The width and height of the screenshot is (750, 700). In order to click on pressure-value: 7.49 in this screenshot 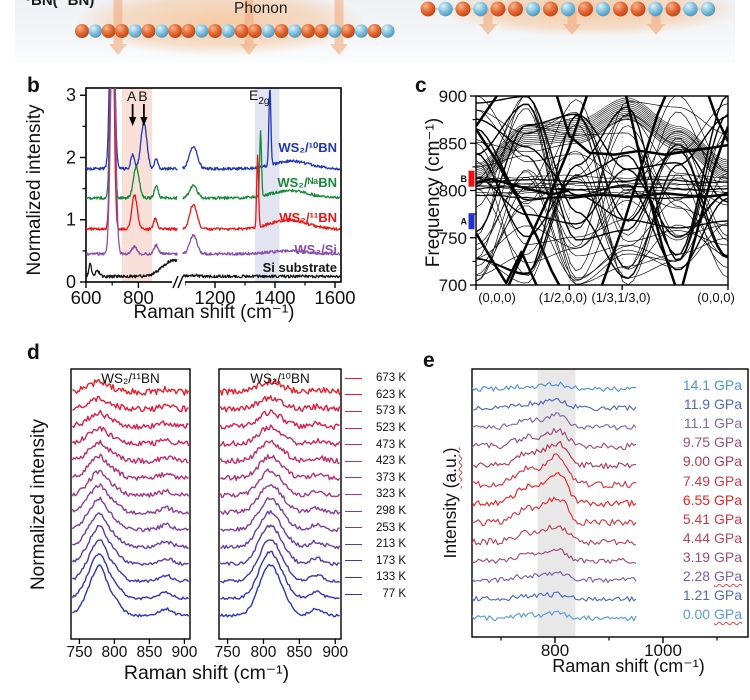, I will do `click(698, 480)`.